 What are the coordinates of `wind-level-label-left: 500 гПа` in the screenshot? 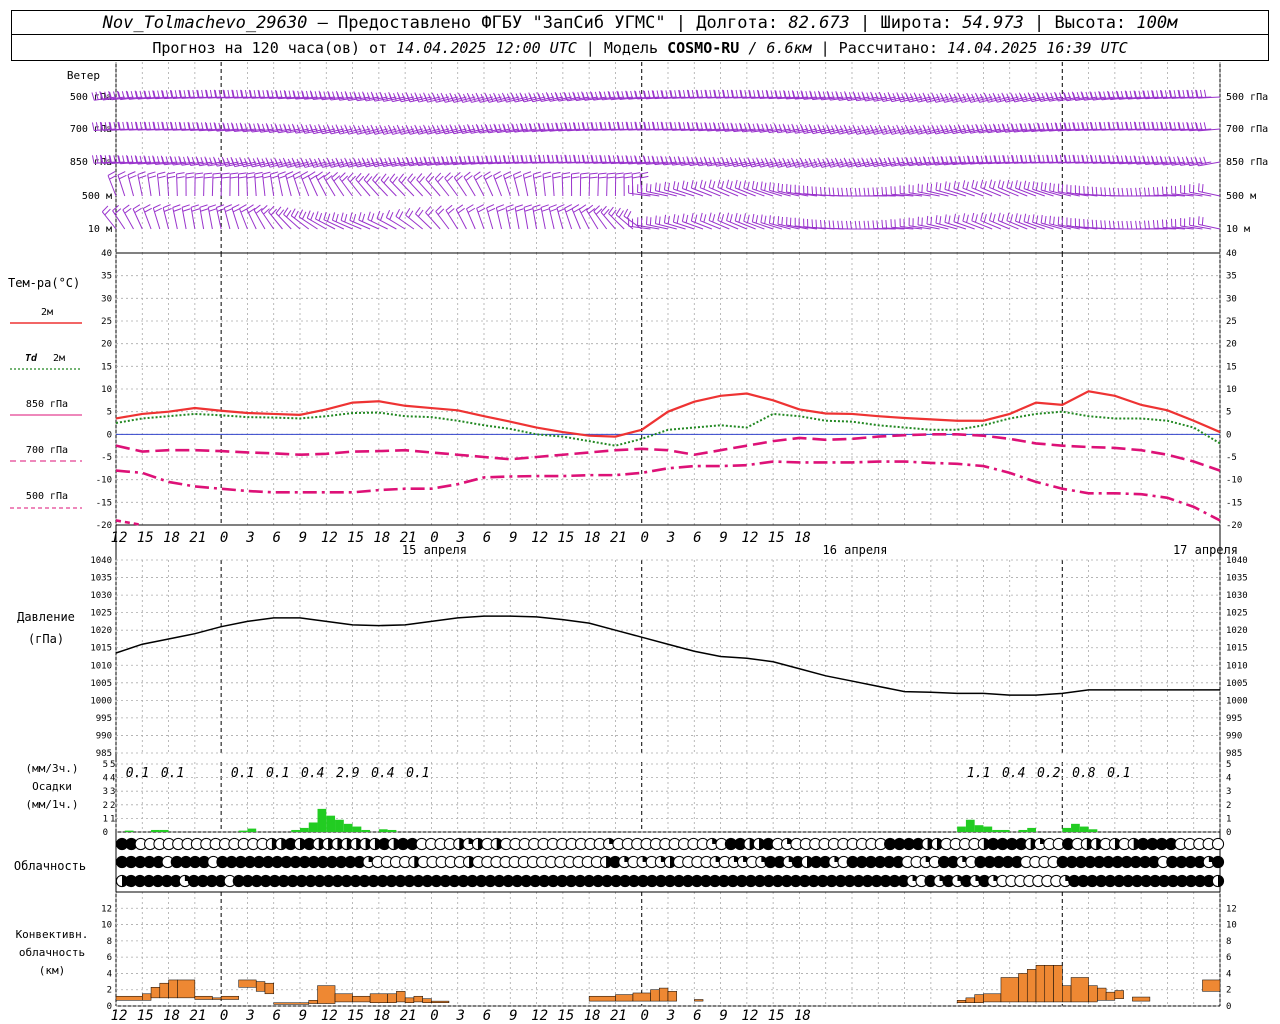 It's located at (91, 97).